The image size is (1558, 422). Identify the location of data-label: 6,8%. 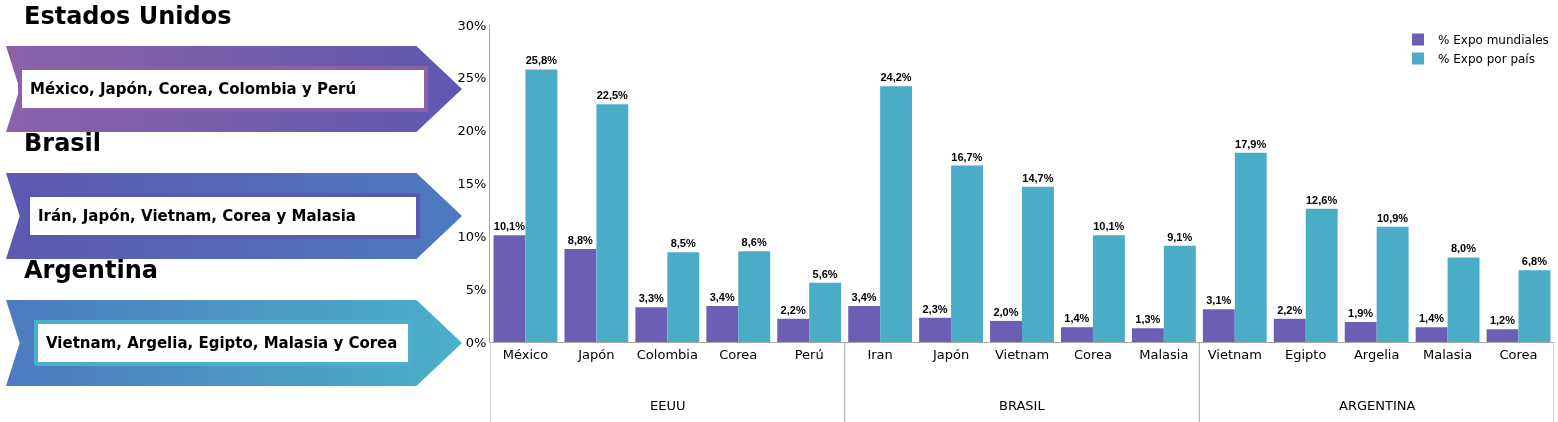
(1534, 261).